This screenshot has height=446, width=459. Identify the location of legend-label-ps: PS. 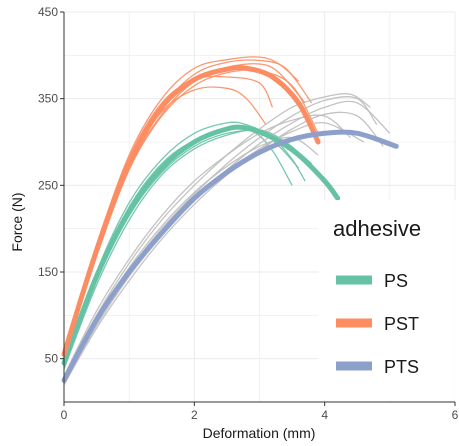
(396, 281).